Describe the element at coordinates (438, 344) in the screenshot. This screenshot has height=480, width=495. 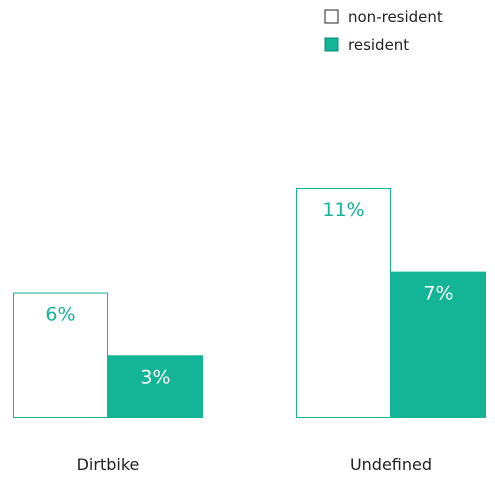
I see `bar-undefined-resident` at that location.